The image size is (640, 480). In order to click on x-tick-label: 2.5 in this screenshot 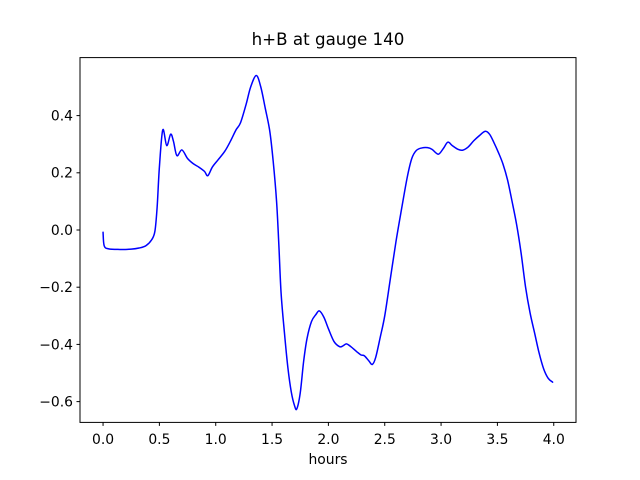, I will do `click(385, 440)`.